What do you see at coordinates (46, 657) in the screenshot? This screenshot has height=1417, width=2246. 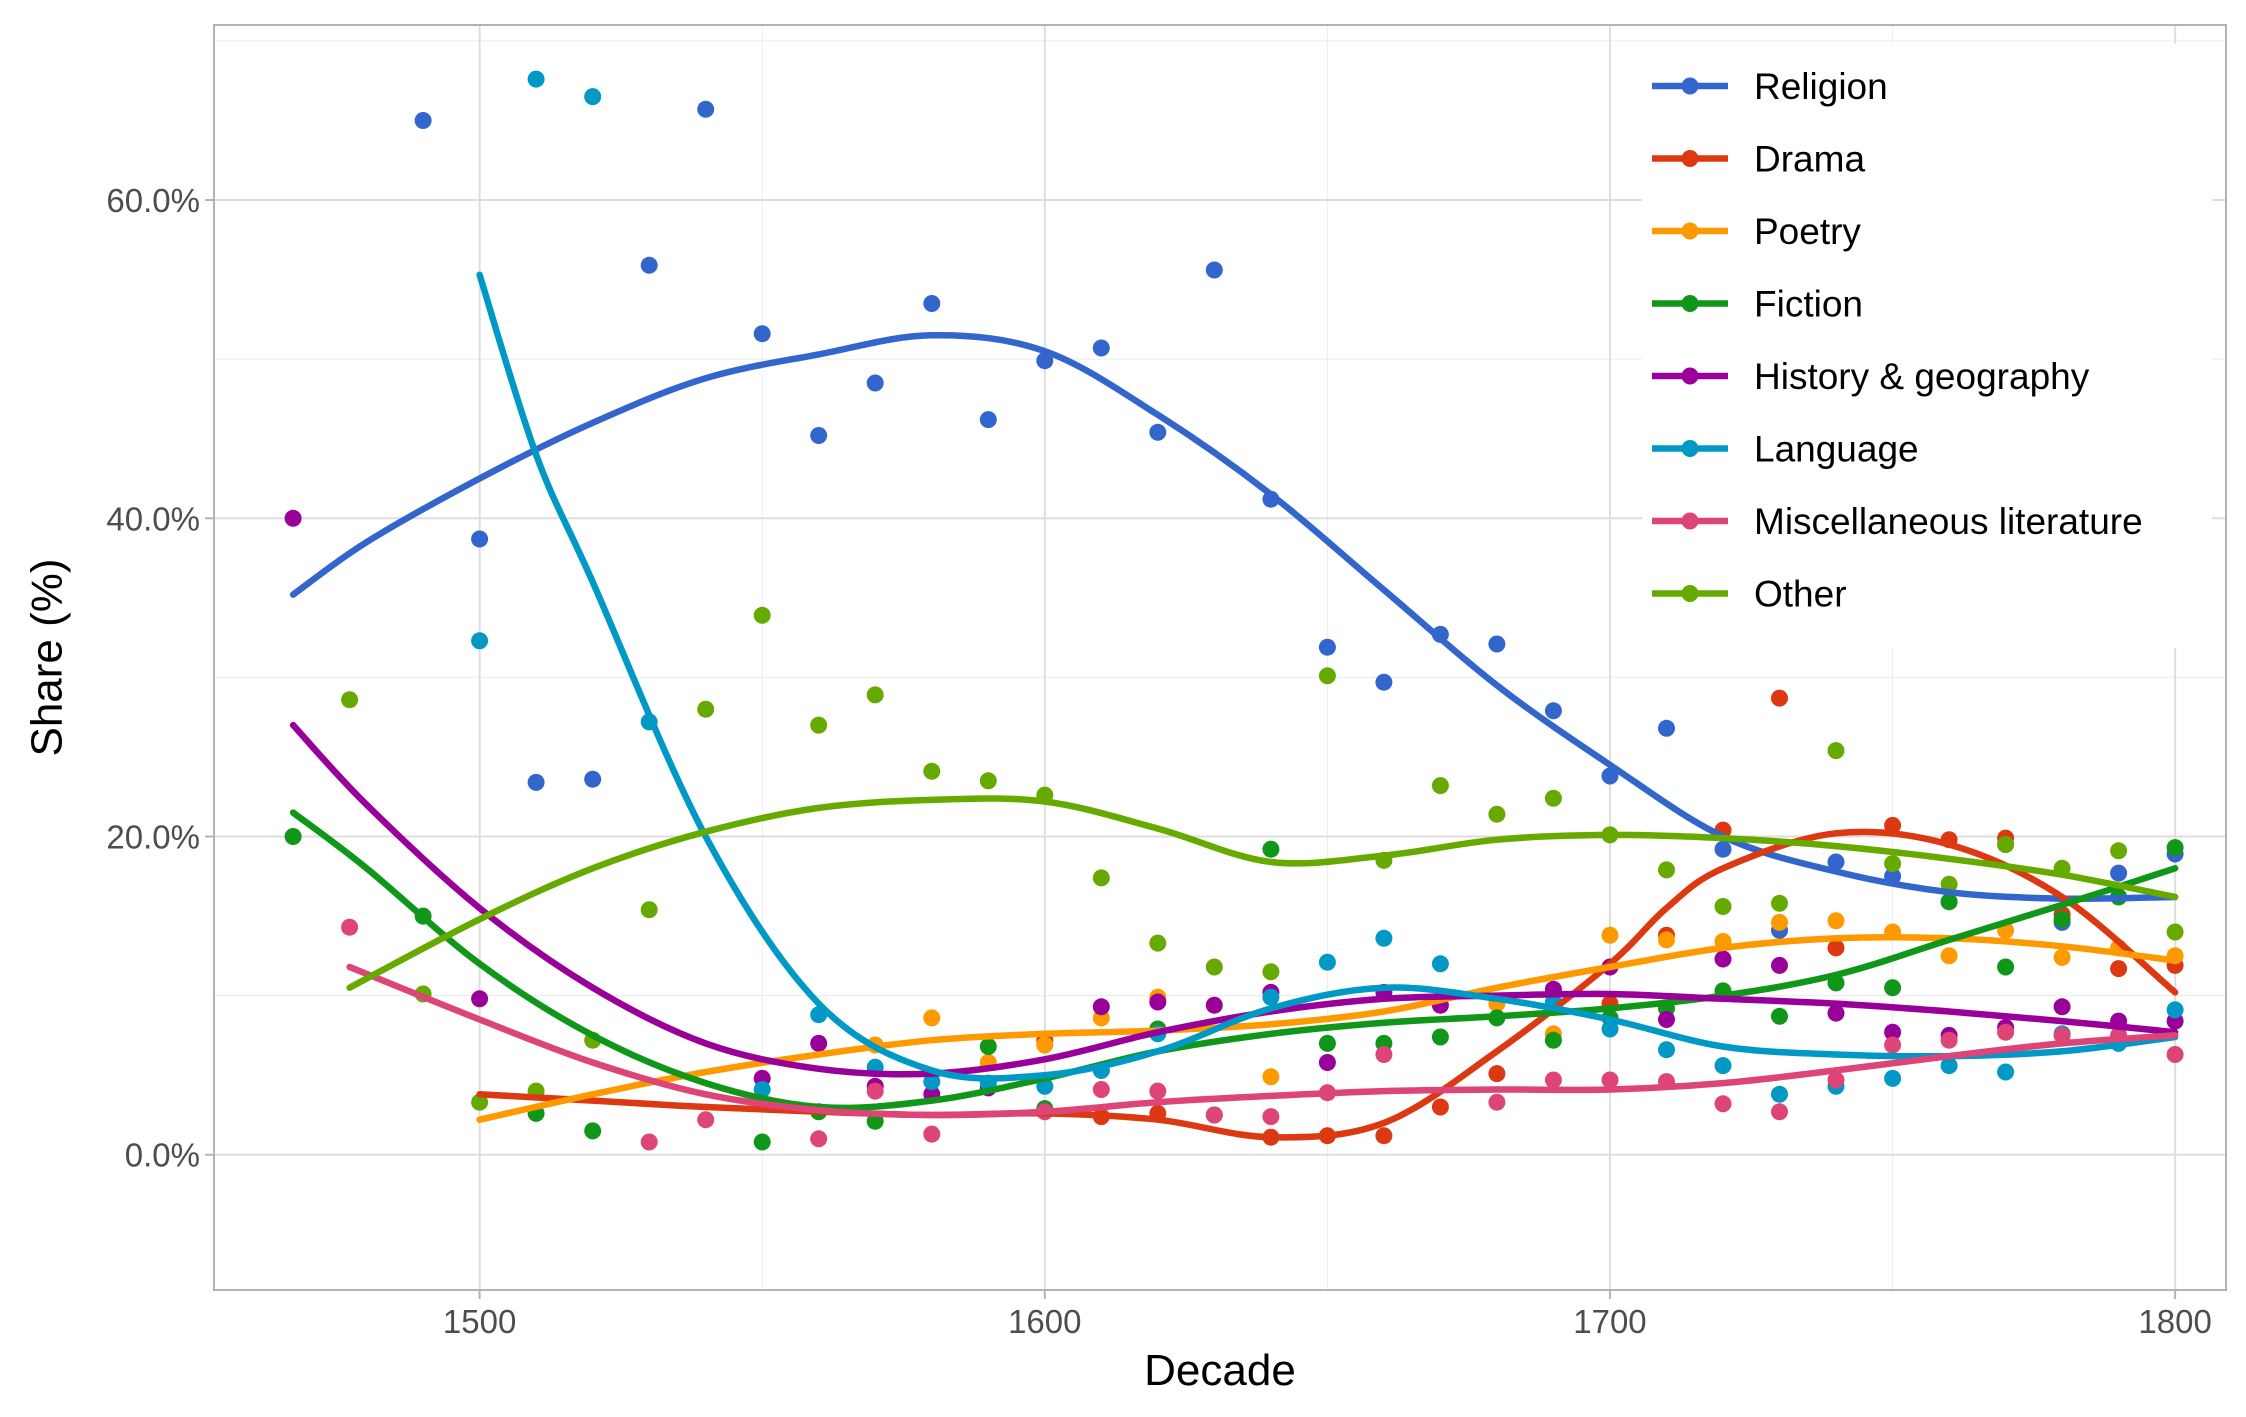 I see `y-axis-title: Share (%)` at bounding box center [46, 657].